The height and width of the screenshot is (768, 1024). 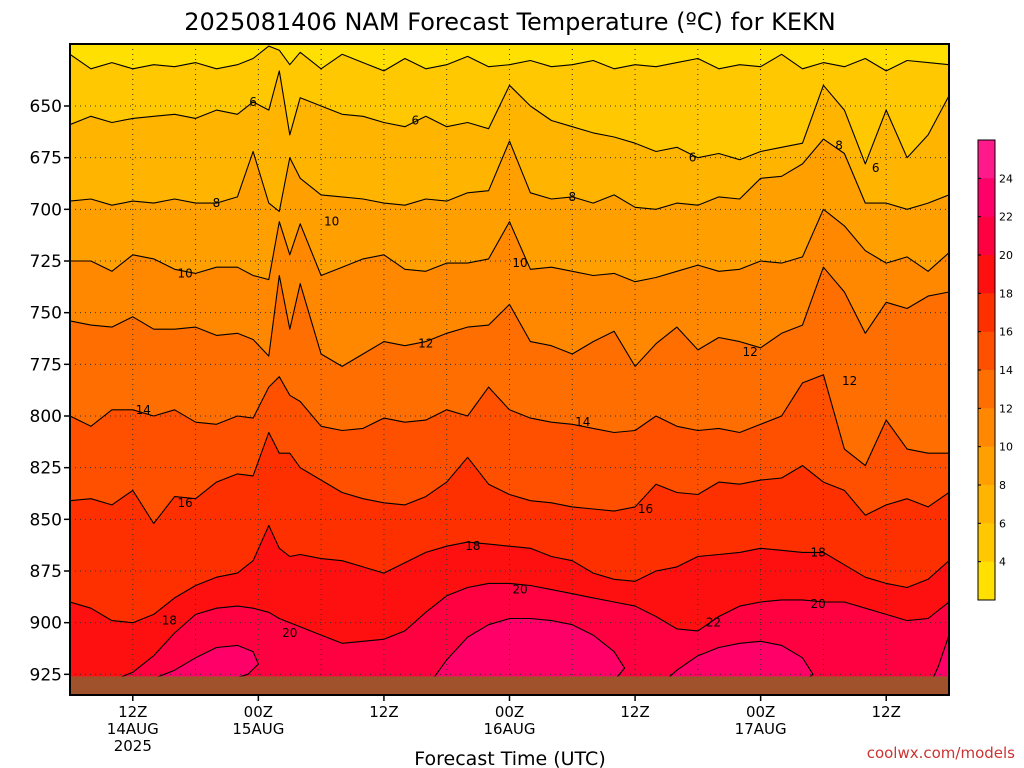 What do you see at coordinates (46, 107) in the screenshot?
I see `y-tick-label: 650` at bounding box center [46, 107].